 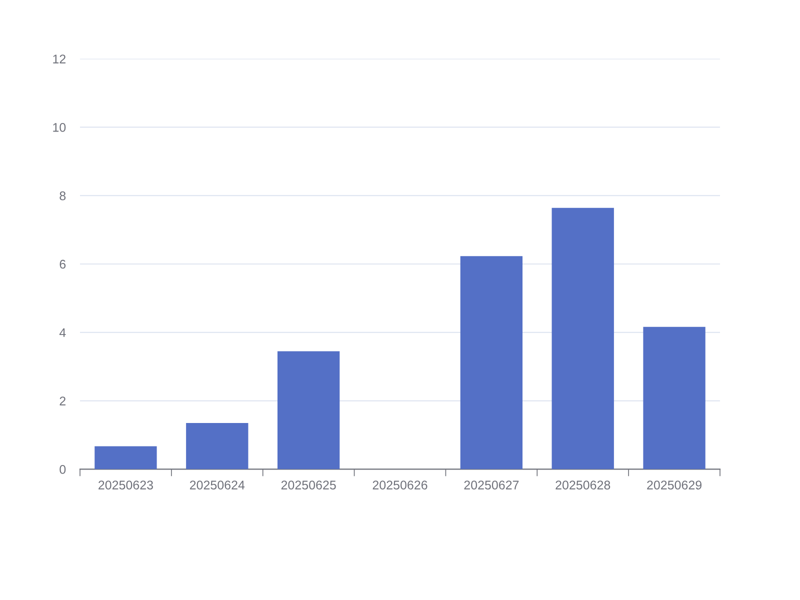 What do you see at coordinates (63, 195) in the screenshot?
I see `y-tick-label: 8` at bounding box center [63, 195].